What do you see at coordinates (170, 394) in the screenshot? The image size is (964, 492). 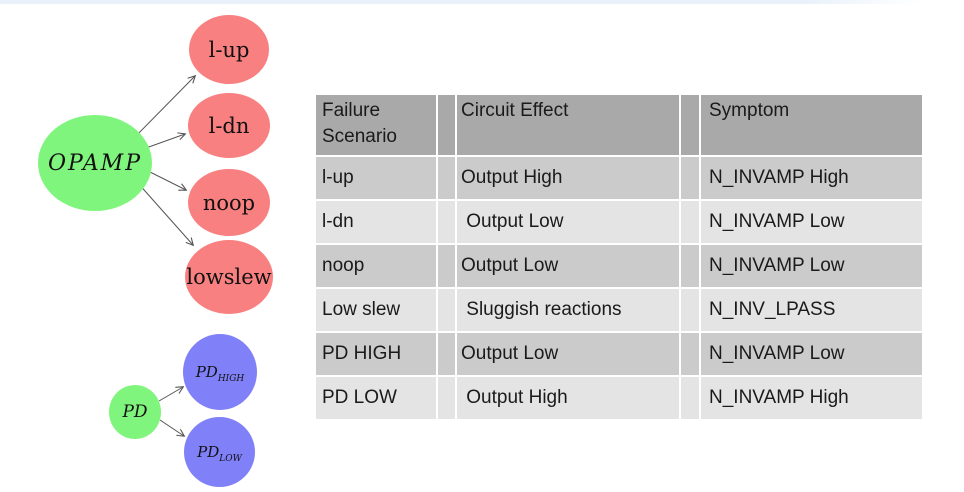 I see `edge-pd-pdhigh` at bounding box center [170, 394].